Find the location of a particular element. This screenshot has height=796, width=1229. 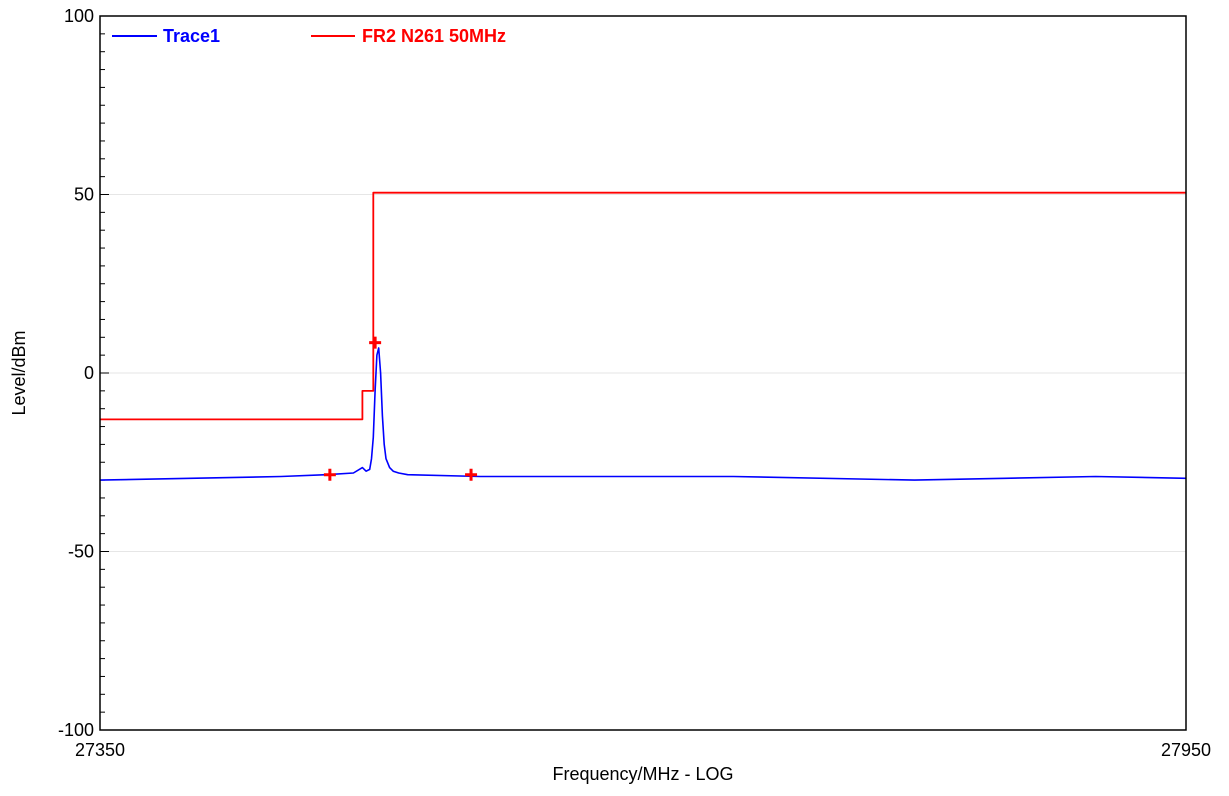

y-tick-label-4: -100 is located at coordinates (76, 730).